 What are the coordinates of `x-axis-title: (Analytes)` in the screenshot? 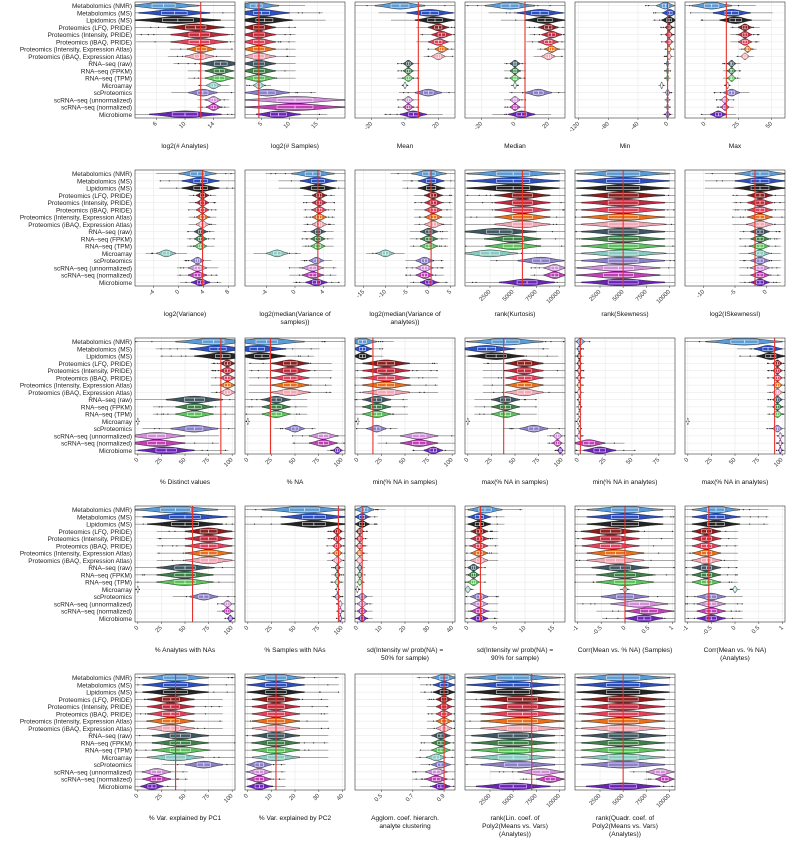 It's located at (735, 658).